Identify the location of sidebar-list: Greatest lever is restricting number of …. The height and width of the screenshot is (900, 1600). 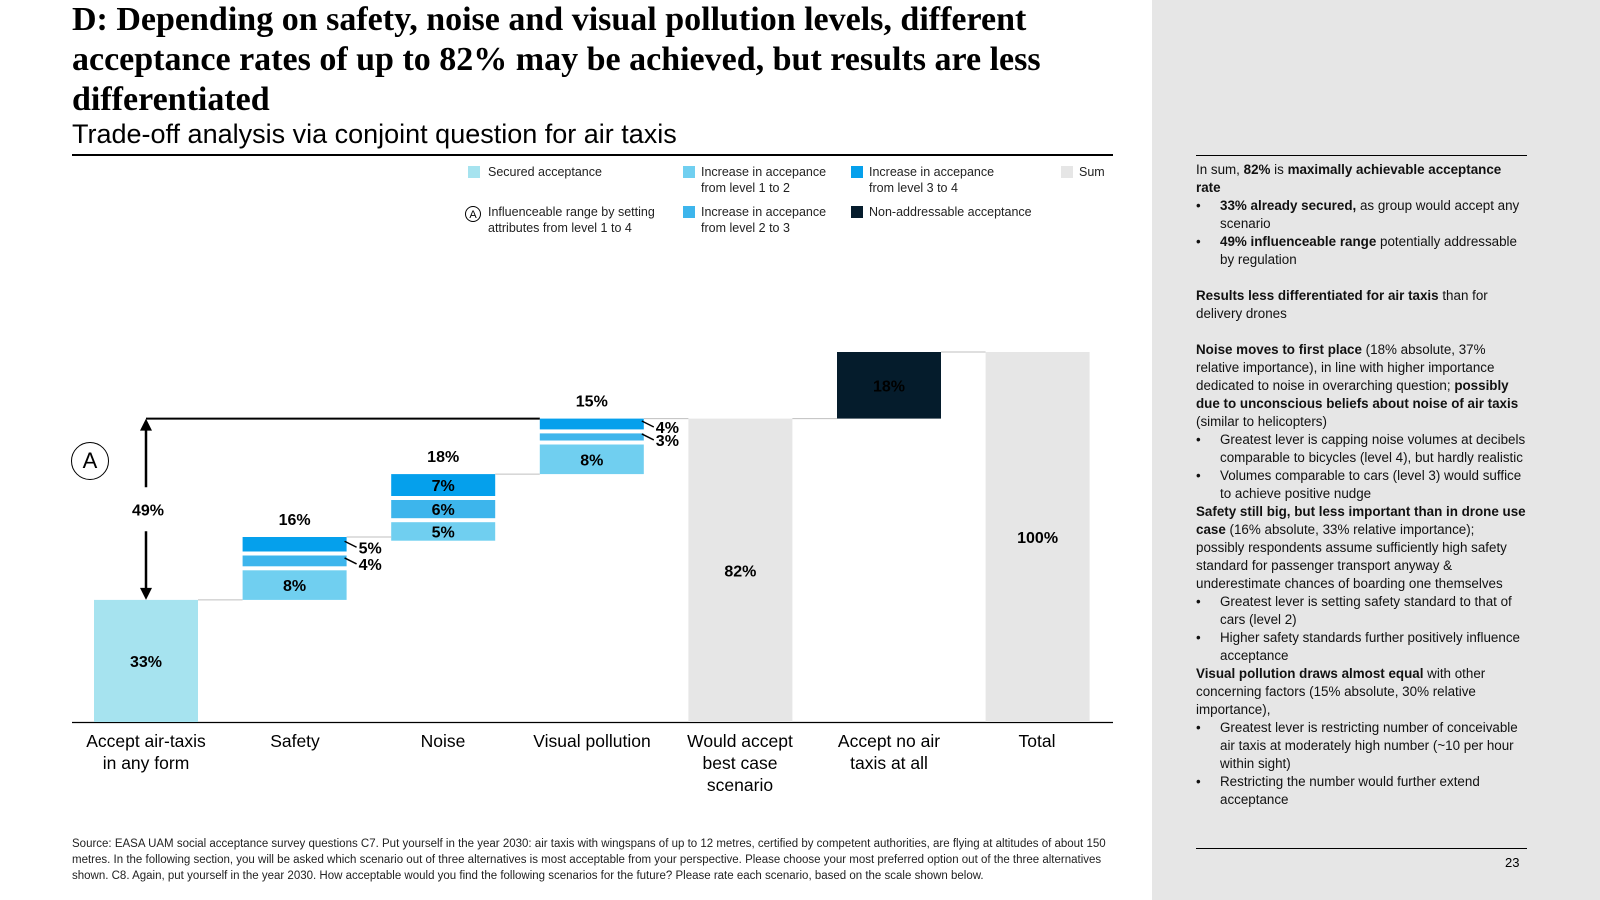
(1361, 764).